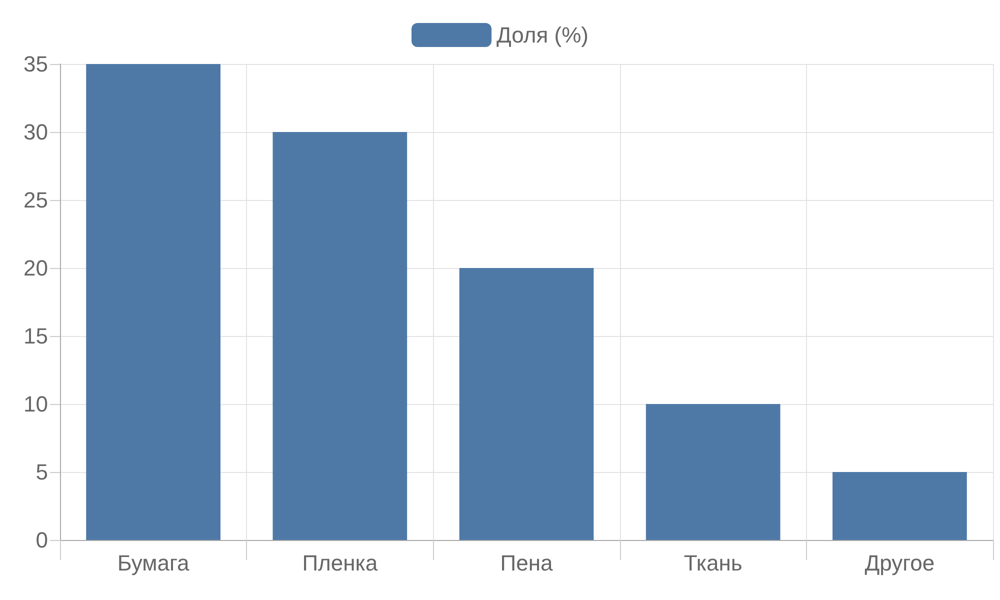 The image size is (1000, 600). Describe the element at coordinates (153, 563) in the screenshot. I see `x-tick-label: Бумага` at that location.